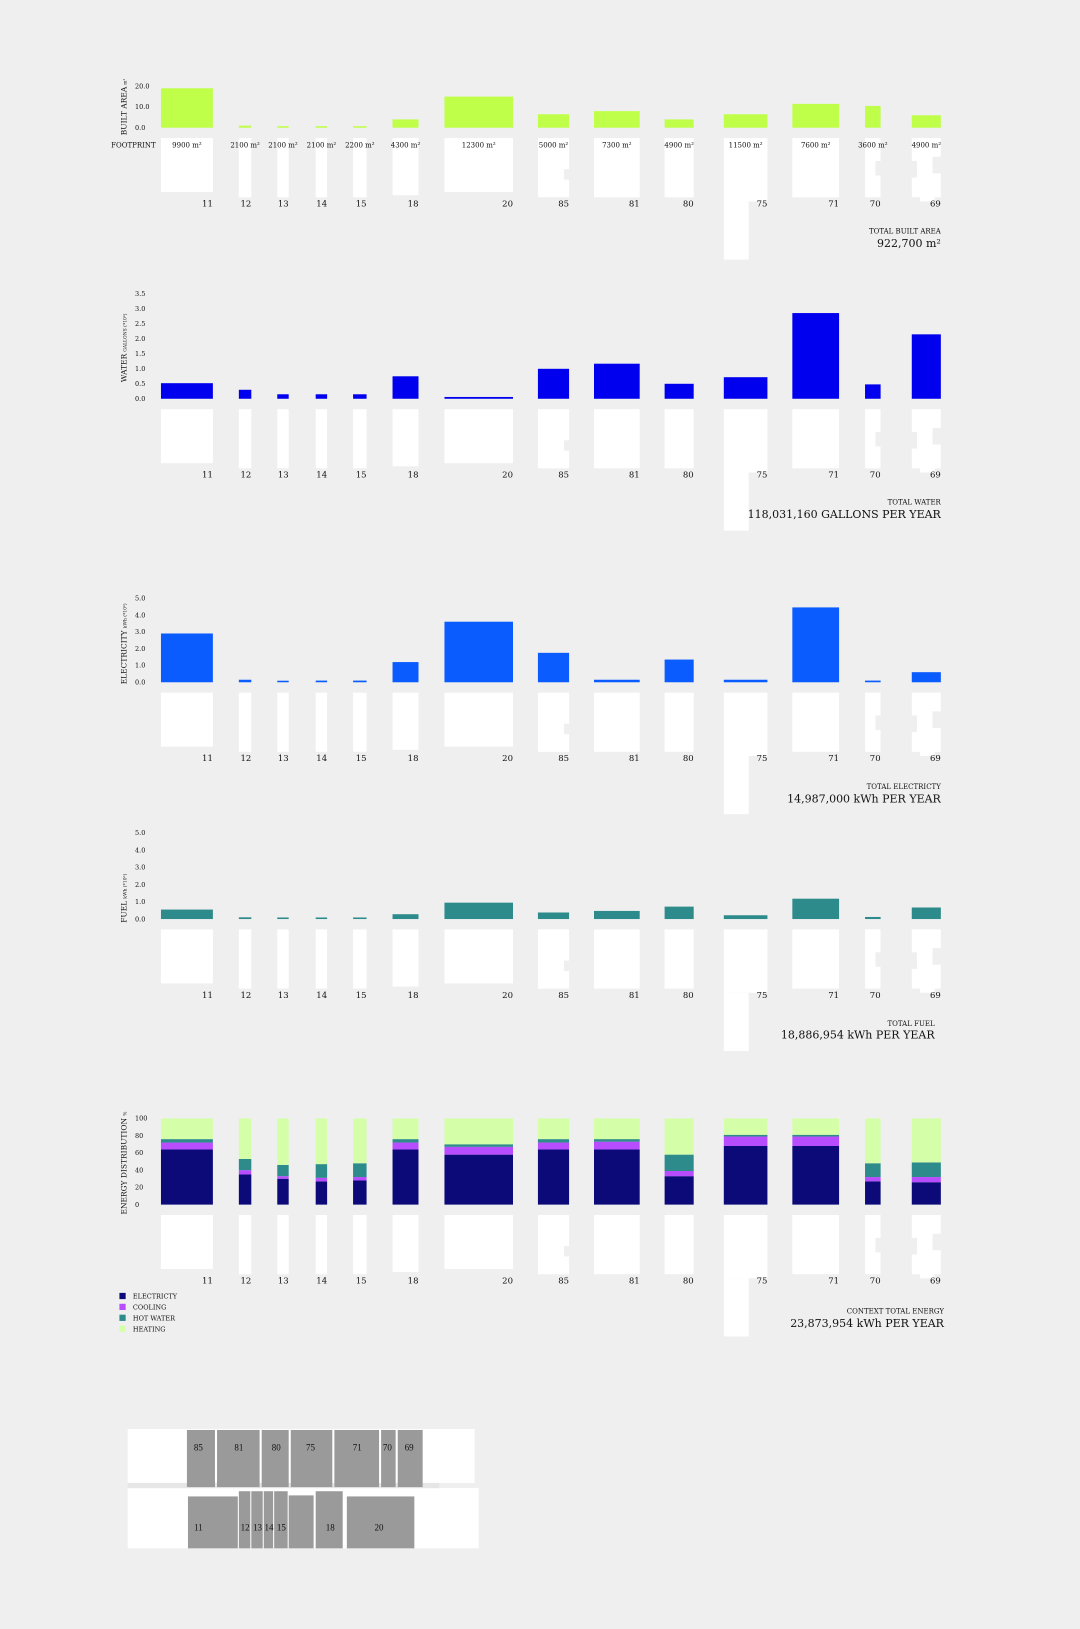 The height and width of the screenshot is (1629, 1080). I want to click on total-label: TOTAL FUEL, so click(910, 1024).